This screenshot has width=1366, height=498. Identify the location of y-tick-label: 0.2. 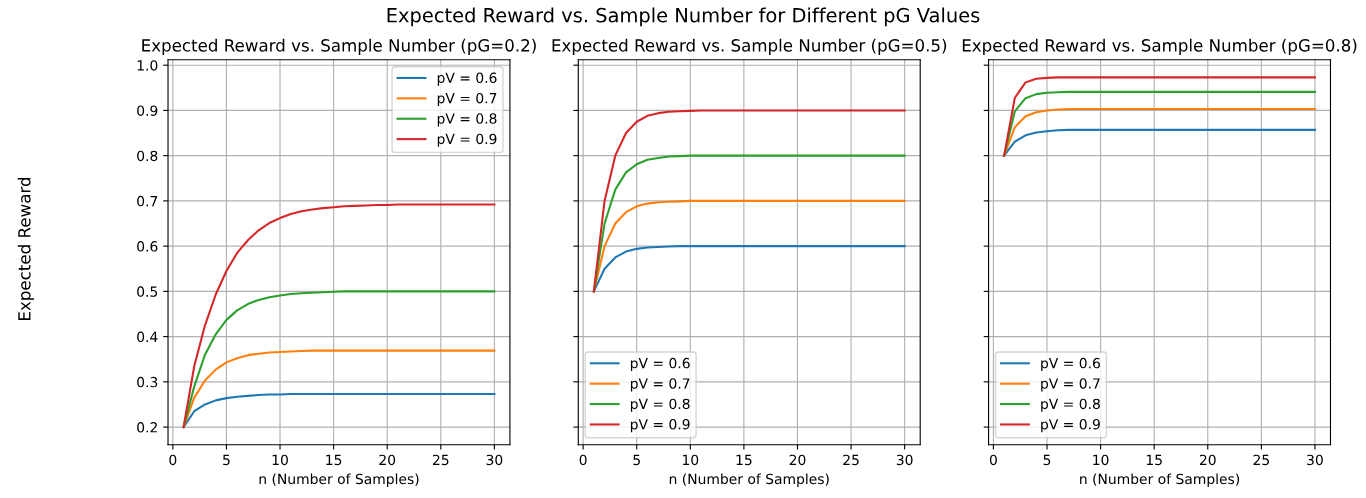
(147, 427).